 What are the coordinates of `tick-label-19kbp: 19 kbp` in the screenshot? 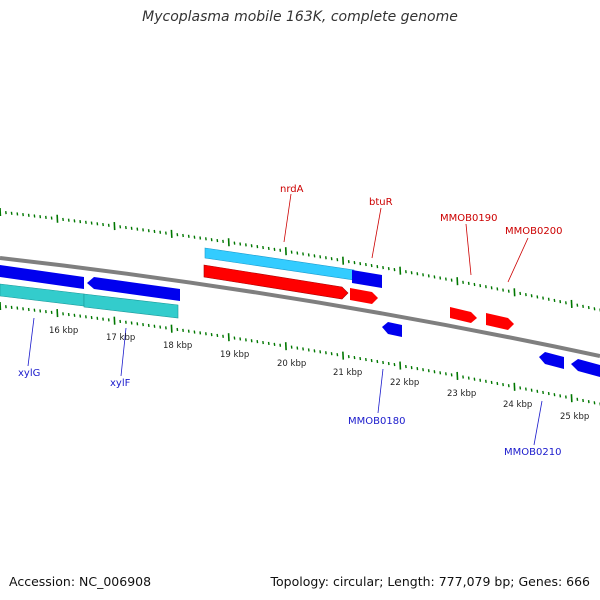 It's located at (234, 355).